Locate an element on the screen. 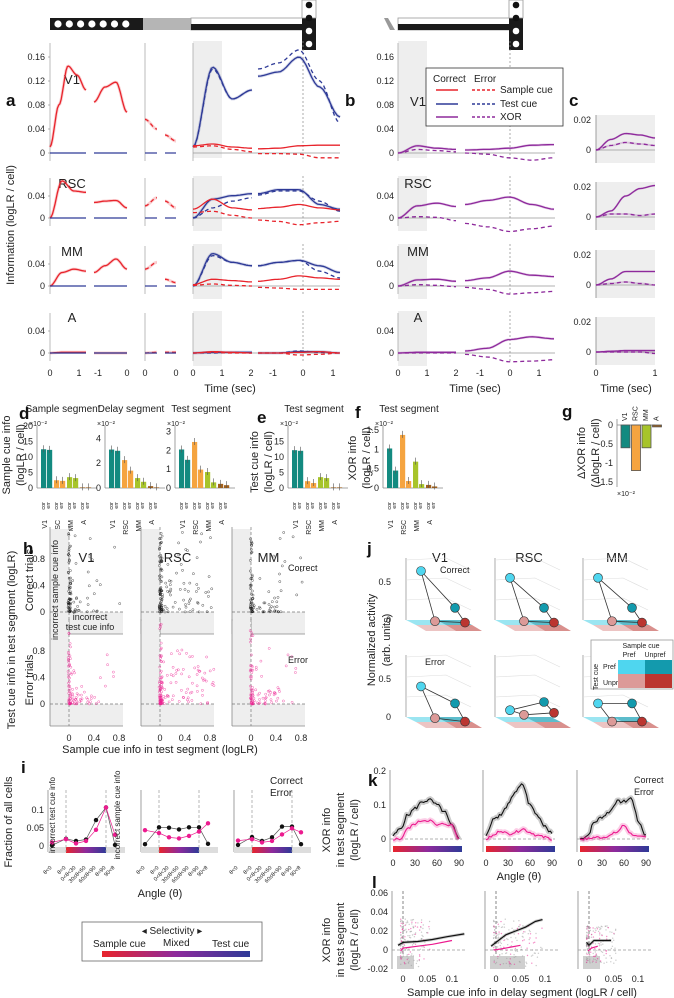  f-cat-cor: cor is located at coordinates (416, 506).